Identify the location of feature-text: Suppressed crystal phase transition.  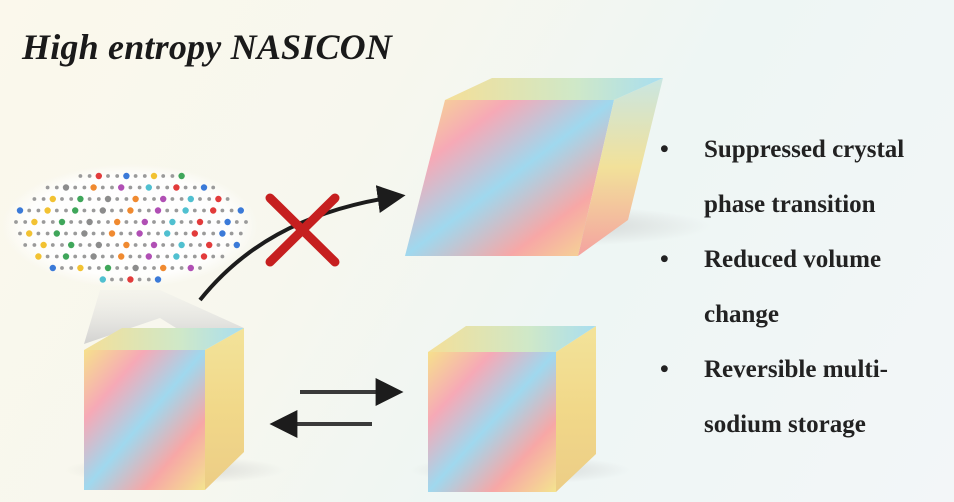
(804, 177).